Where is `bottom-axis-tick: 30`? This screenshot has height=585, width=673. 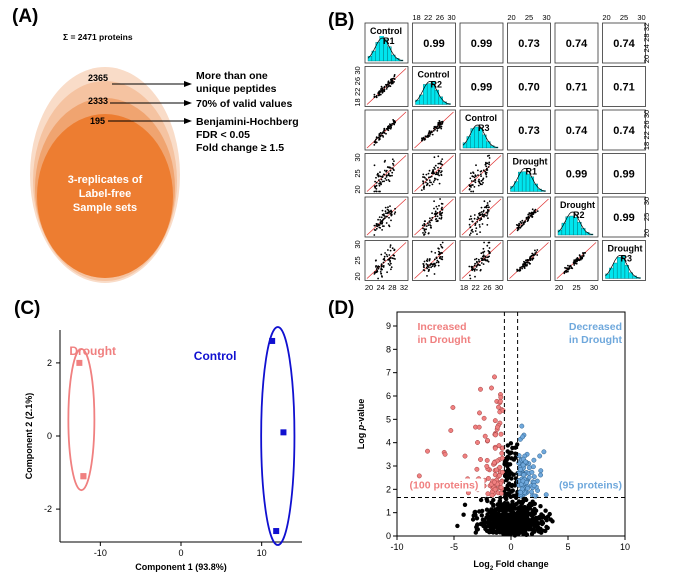 bottom-axis-tick: 30 is located at coordinates (594, 287).